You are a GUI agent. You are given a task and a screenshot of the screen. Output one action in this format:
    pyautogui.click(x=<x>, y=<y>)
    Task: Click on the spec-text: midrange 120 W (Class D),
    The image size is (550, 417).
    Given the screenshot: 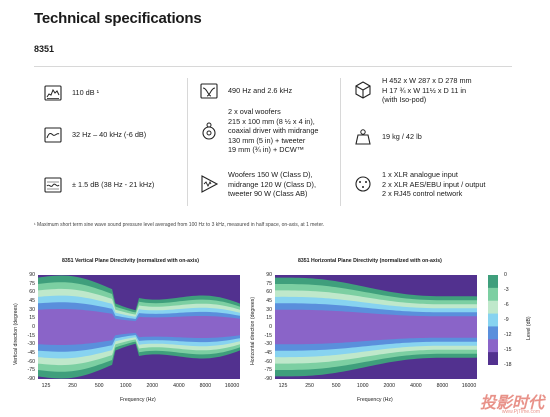 What is the action you would take?
    pyautogui.click(x=272, y=184)
    